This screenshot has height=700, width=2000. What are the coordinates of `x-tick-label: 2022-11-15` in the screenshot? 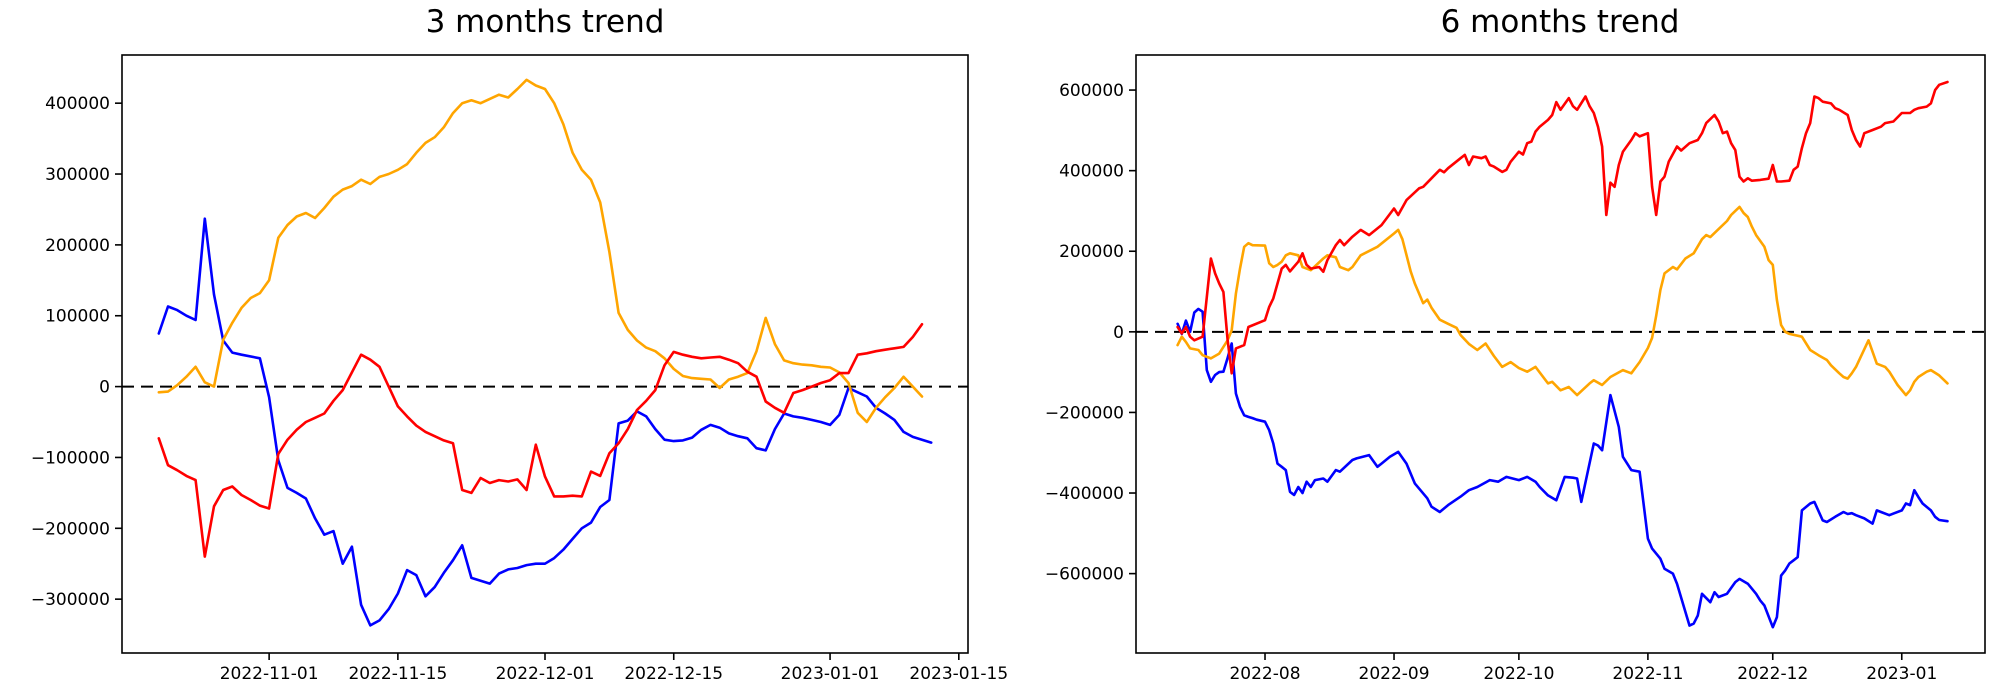 It's located at (397, 674).